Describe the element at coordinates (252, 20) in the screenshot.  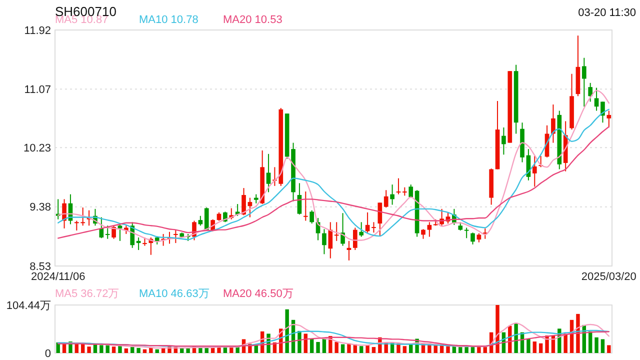
I see `text: MA20 10.53` at that location.